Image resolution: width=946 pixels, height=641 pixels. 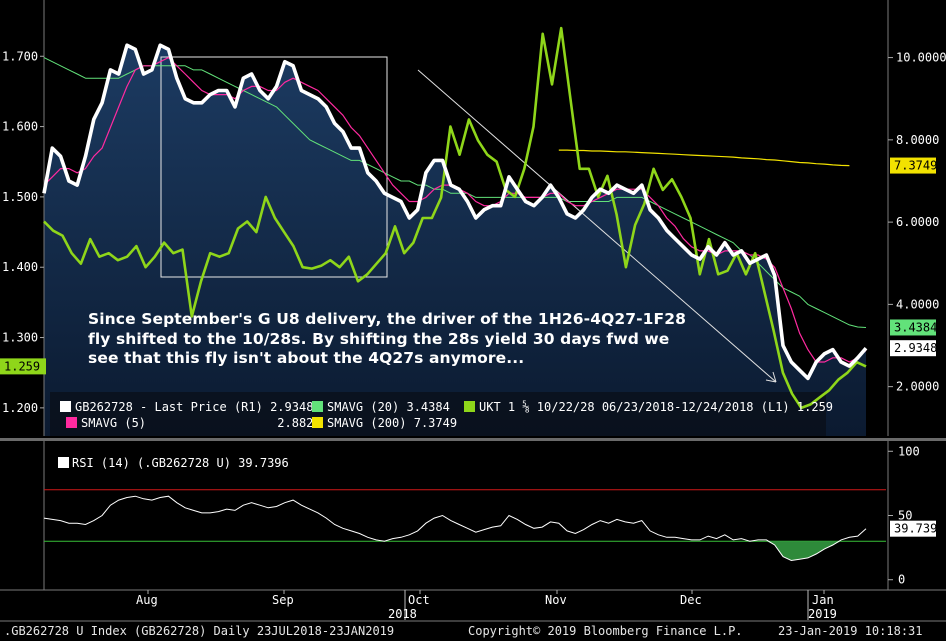 I want to click on left-tick-label: 1.500, so click(x=20, y=197).